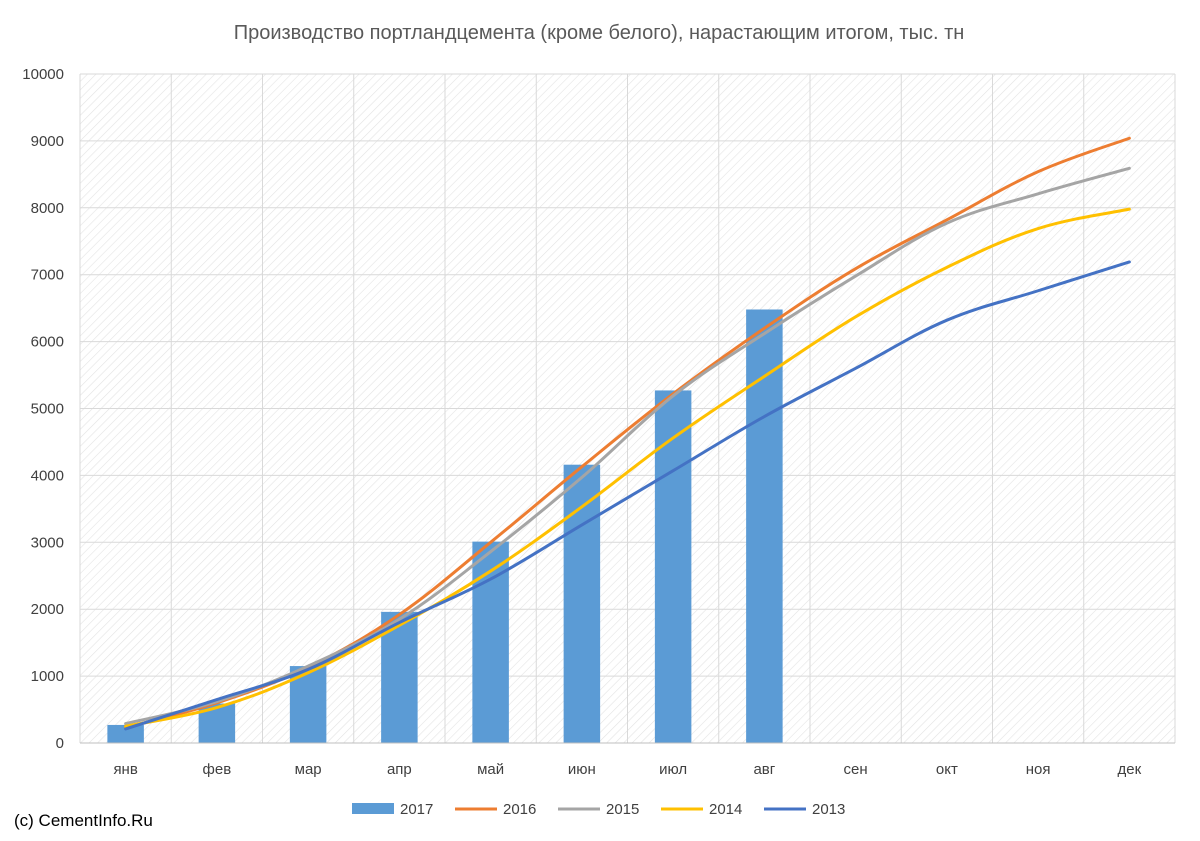  I want to click on bar-2017-июл, so click(673, 566).